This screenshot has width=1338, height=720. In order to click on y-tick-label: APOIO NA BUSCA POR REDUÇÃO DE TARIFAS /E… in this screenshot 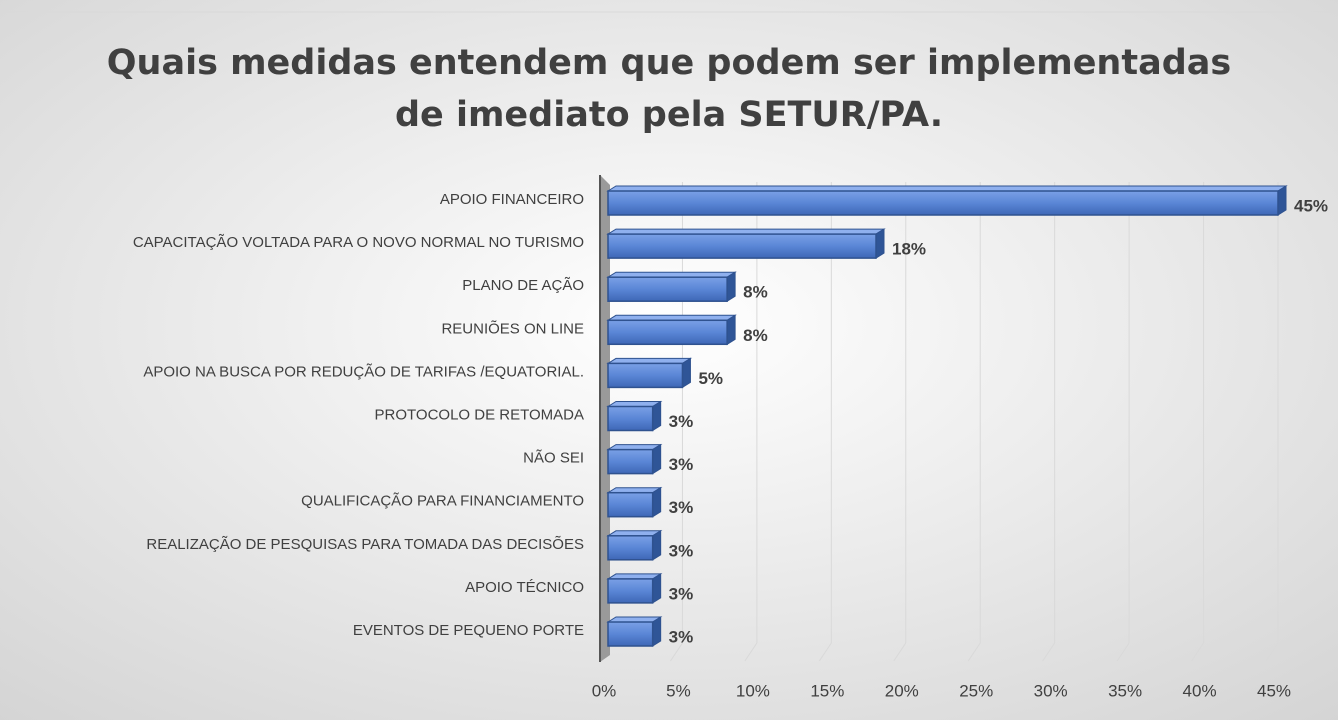, I will do `click(363, 371)`.